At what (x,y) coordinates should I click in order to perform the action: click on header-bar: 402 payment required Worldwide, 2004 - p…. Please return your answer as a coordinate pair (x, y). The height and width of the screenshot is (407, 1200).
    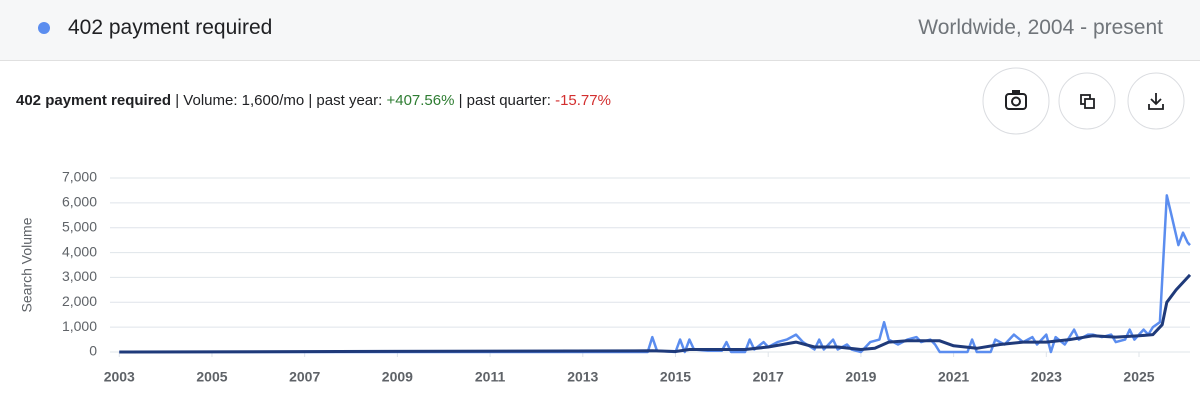
    Looking at the image, I should click on (600, 30).